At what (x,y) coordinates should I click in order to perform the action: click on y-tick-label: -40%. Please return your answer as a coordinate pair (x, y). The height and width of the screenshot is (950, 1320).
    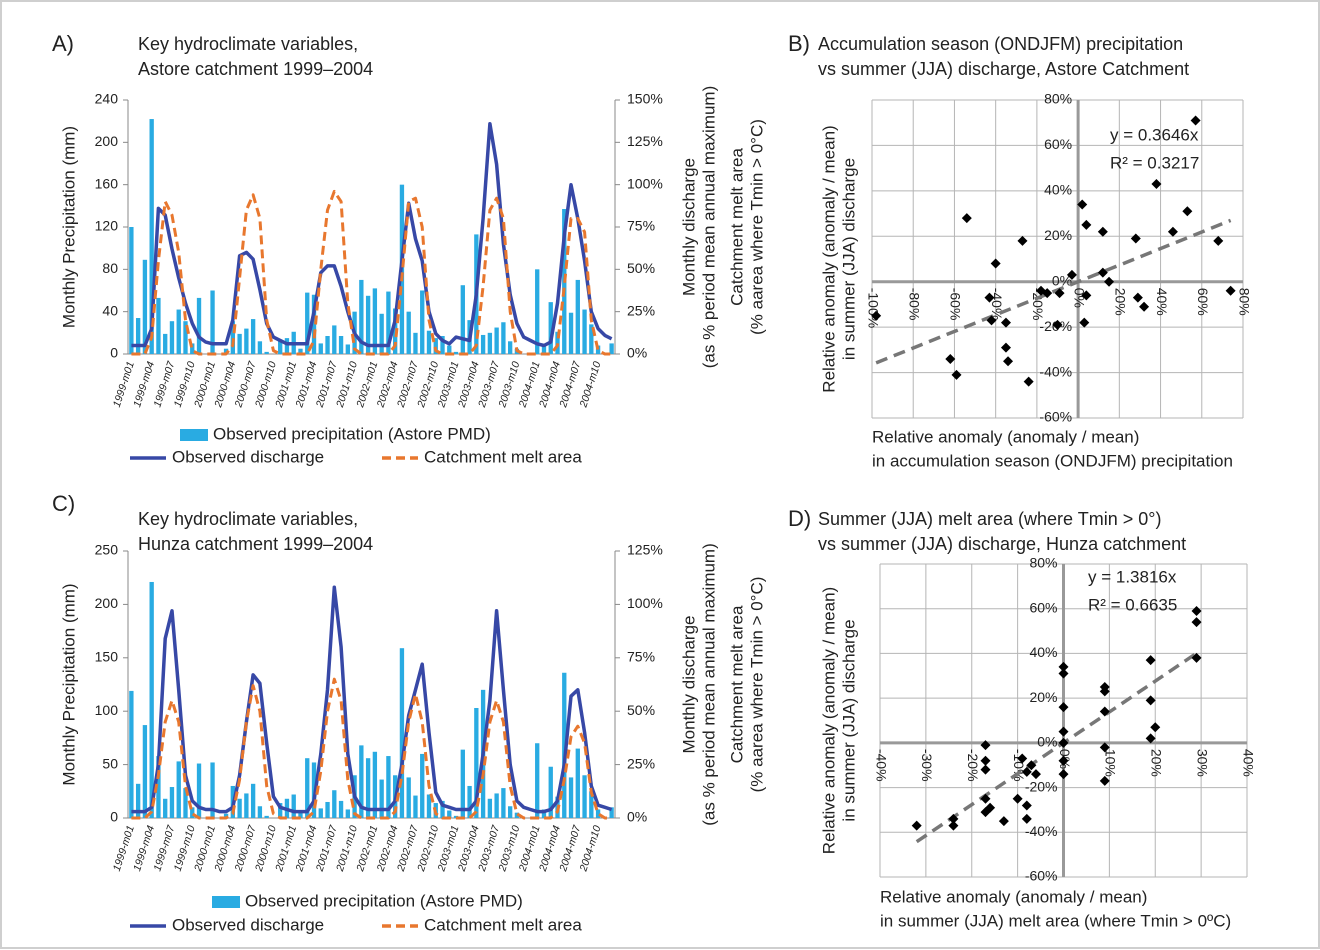
    Looking at the image, I should click on (1055, 371).